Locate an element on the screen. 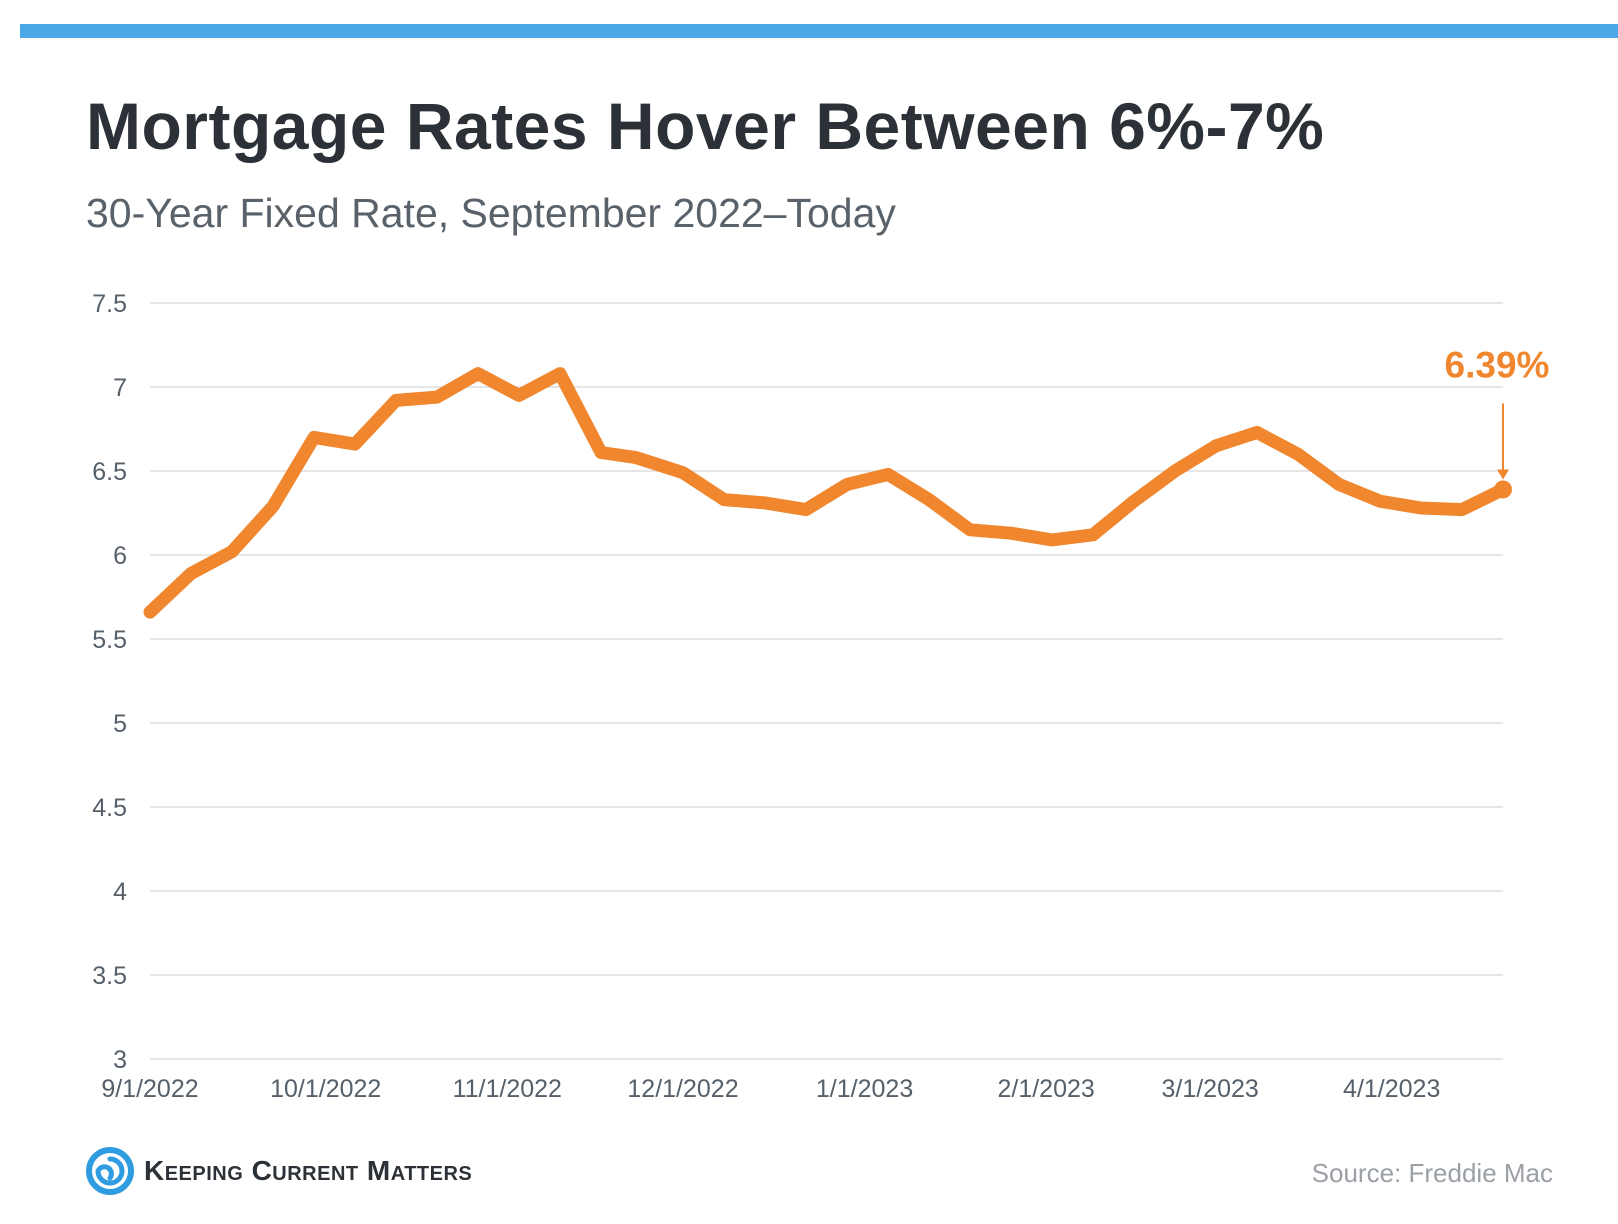  y-tick-label: 3 is located at coordinates (120, 1060).